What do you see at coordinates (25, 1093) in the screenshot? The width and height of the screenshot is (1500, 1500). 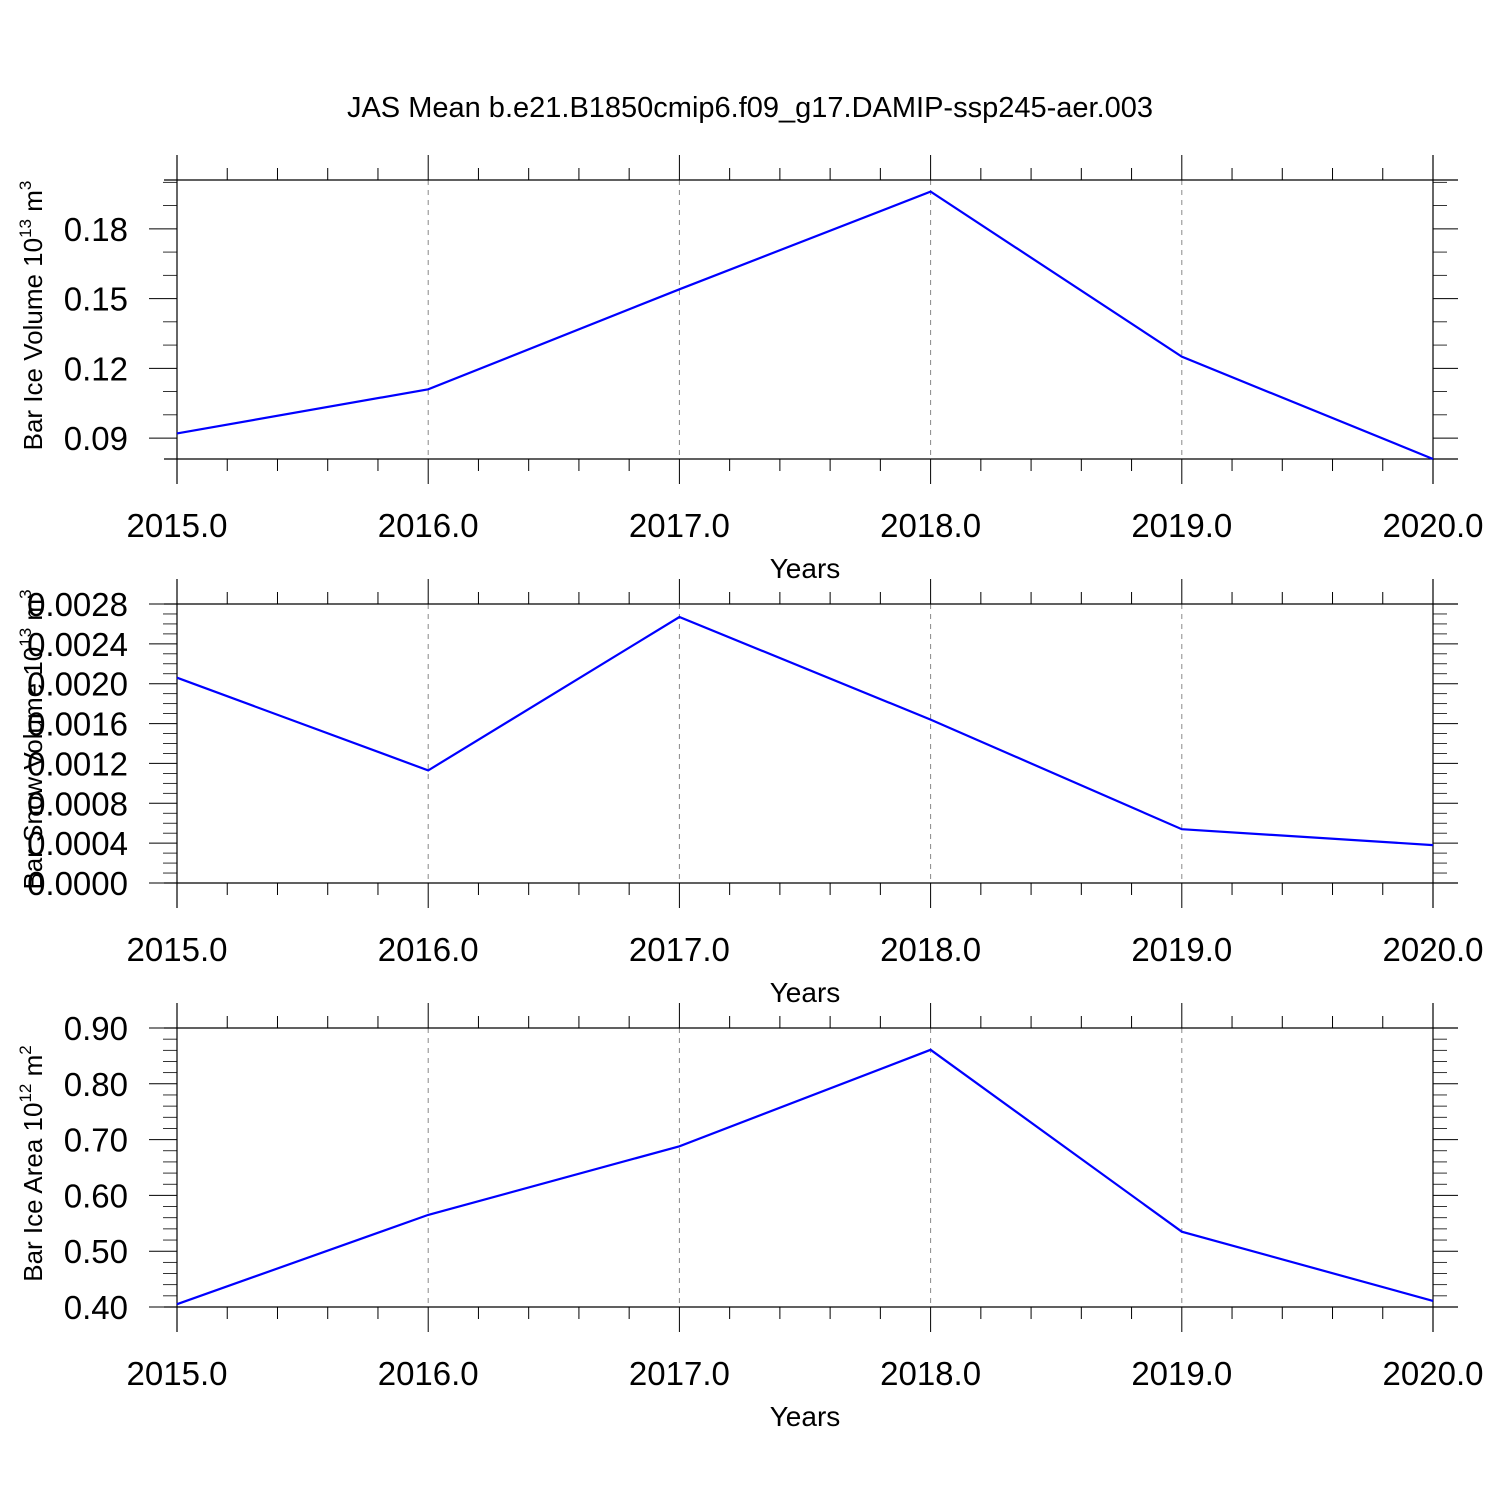 I see `y-axis-label-exponent: 12` at bounding box center [25, 1093].